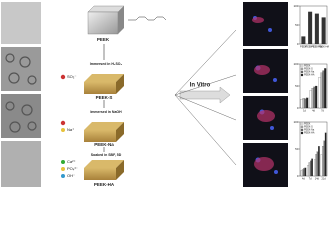  I want to click on x-tick-label: PEEK-HA, so click(323, 47).